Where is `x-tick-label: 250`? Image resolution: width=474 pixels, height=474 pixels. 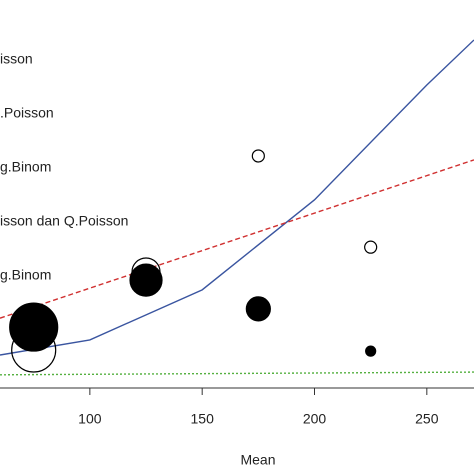 x-tick-label: 250 is located at coordinates (427, 419).